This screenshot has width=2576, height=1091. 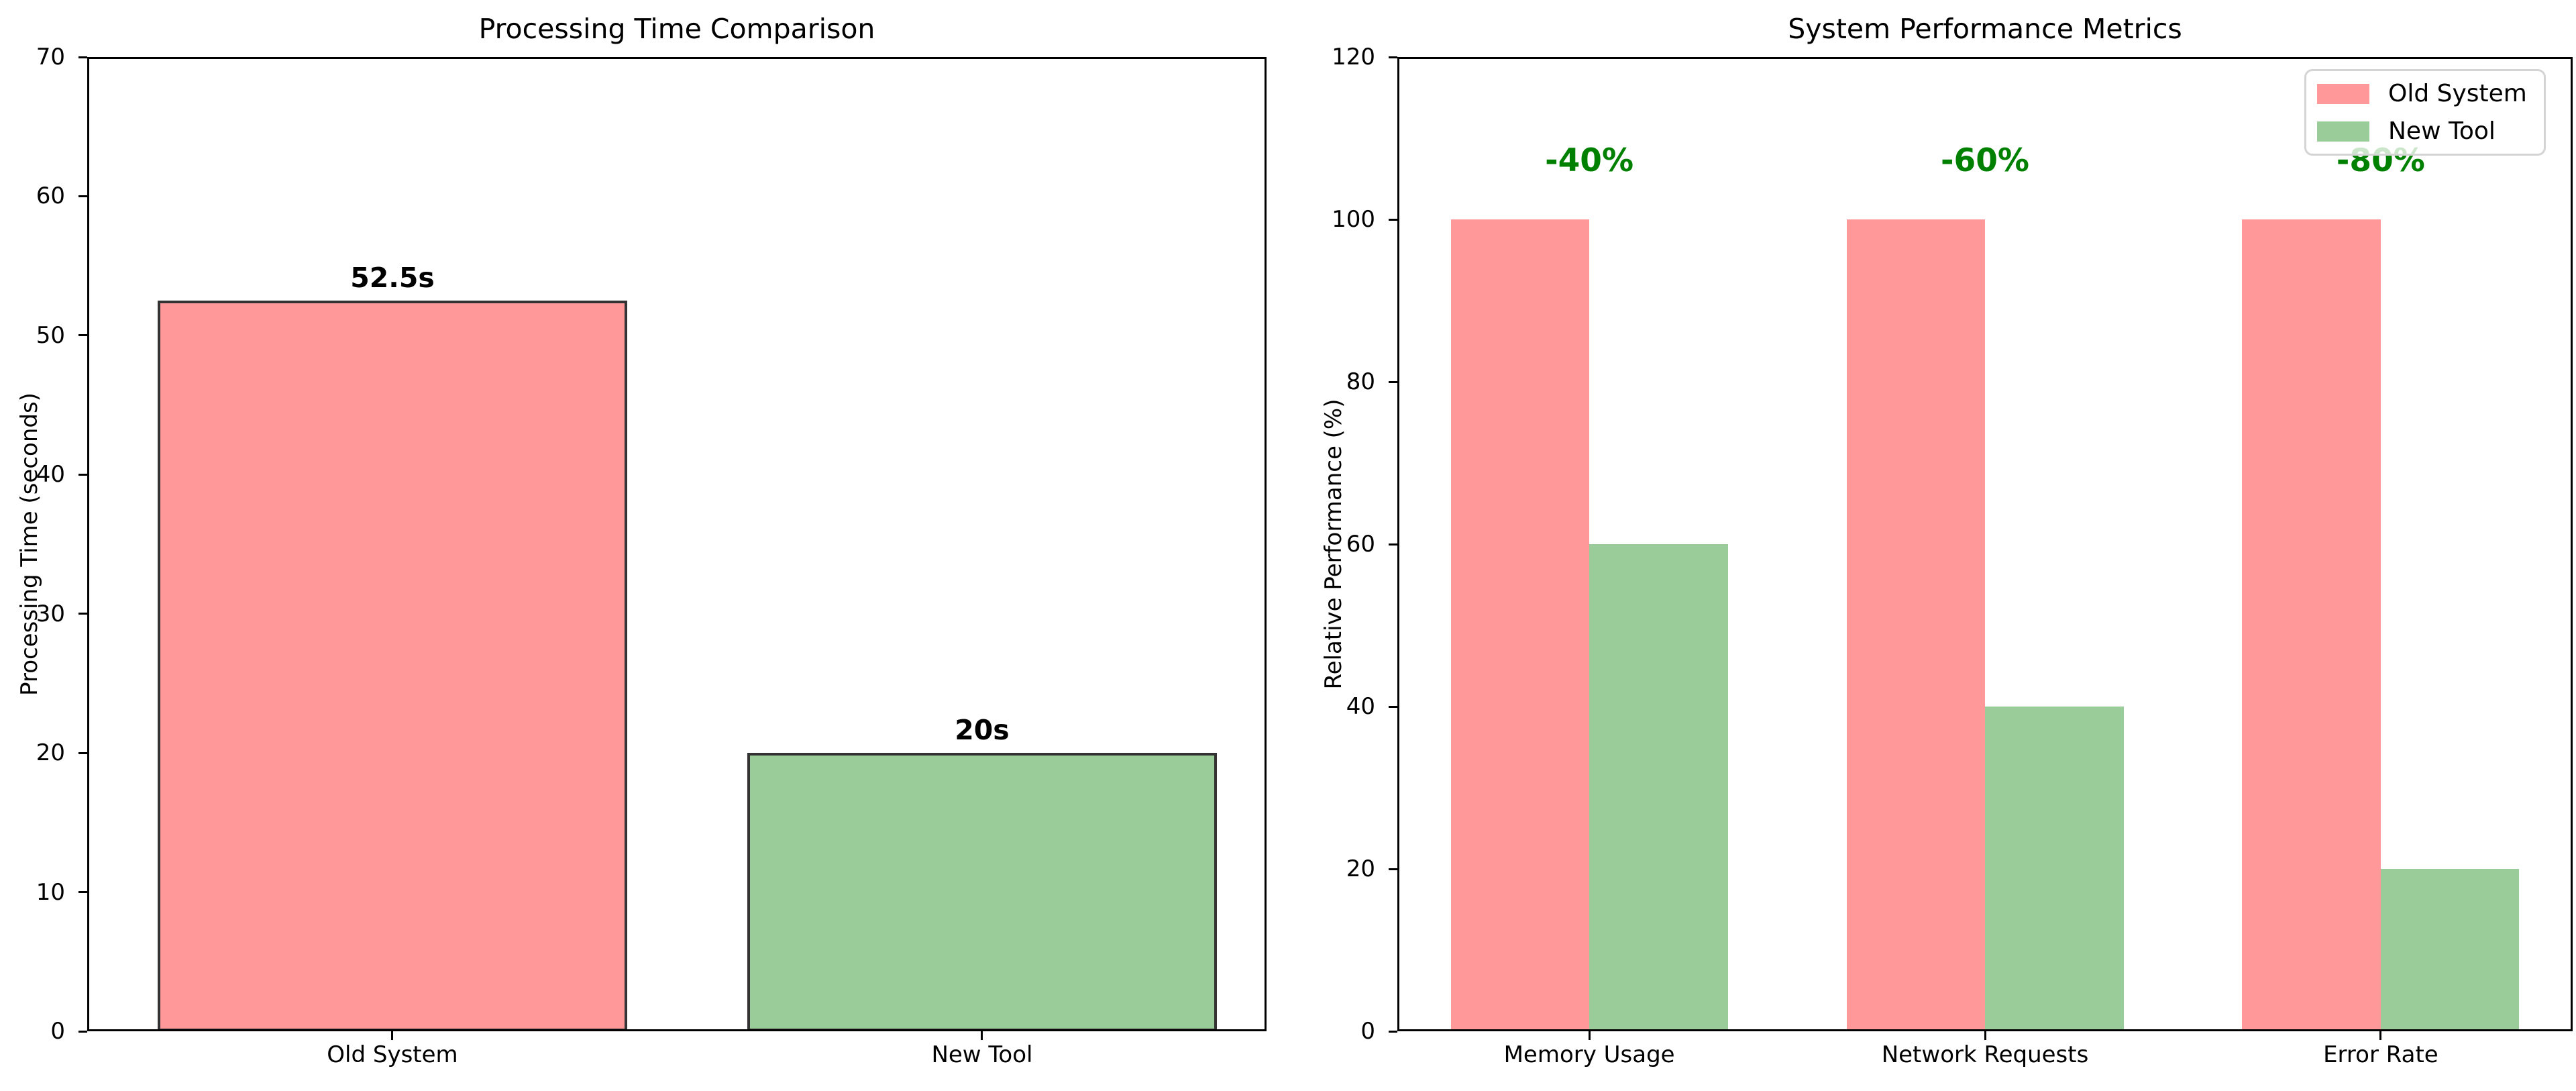 What do you see at coordinates (50, 335) in the screenshot?
I see `y-tick-label: 50` at bounding box center [50, 335].